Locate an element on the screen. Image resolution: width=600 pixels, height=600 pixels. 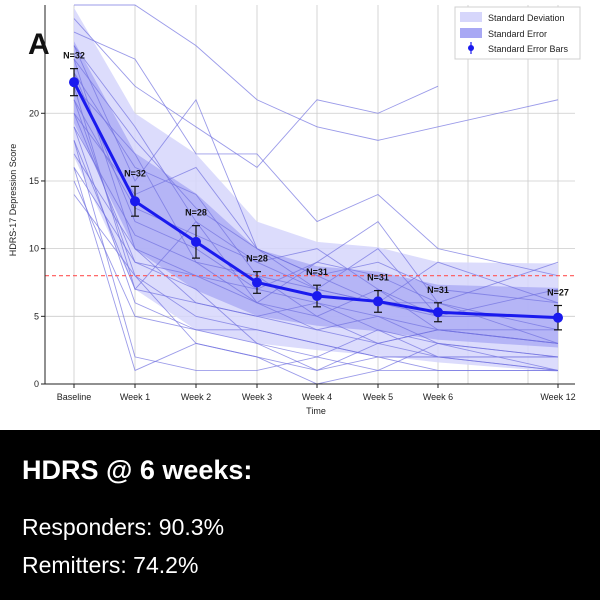
legend-dot-icon is located at coordinates (471, 48).